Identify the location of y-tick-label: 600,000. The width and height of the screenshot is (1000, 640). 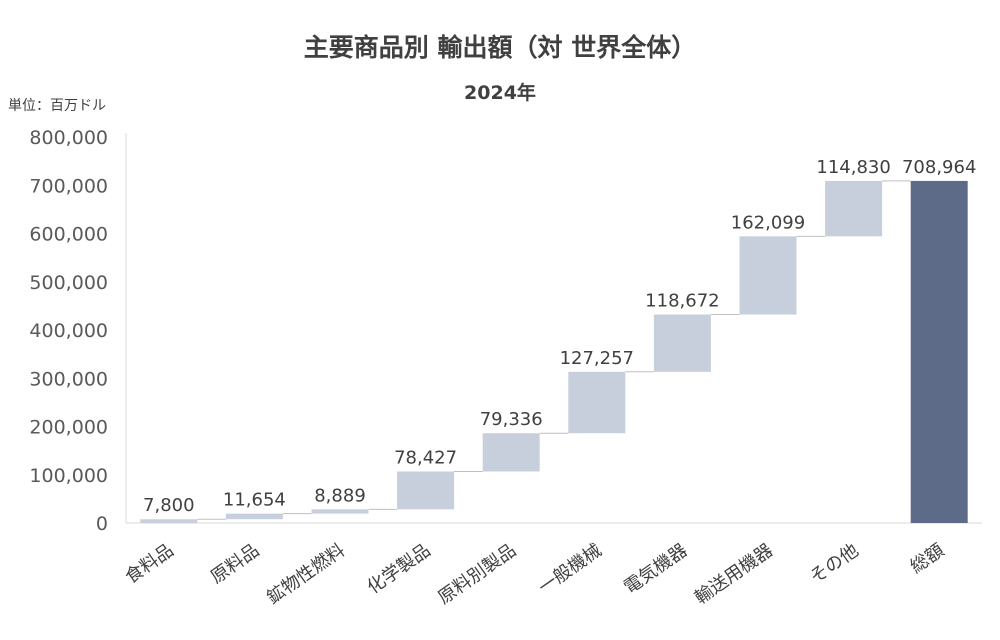
(68, 235).